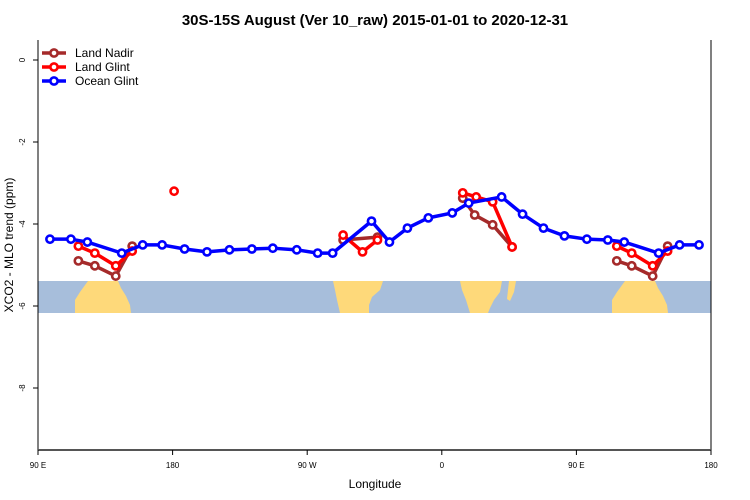  I want to click on land-australia-repeat, so click(640, 297).